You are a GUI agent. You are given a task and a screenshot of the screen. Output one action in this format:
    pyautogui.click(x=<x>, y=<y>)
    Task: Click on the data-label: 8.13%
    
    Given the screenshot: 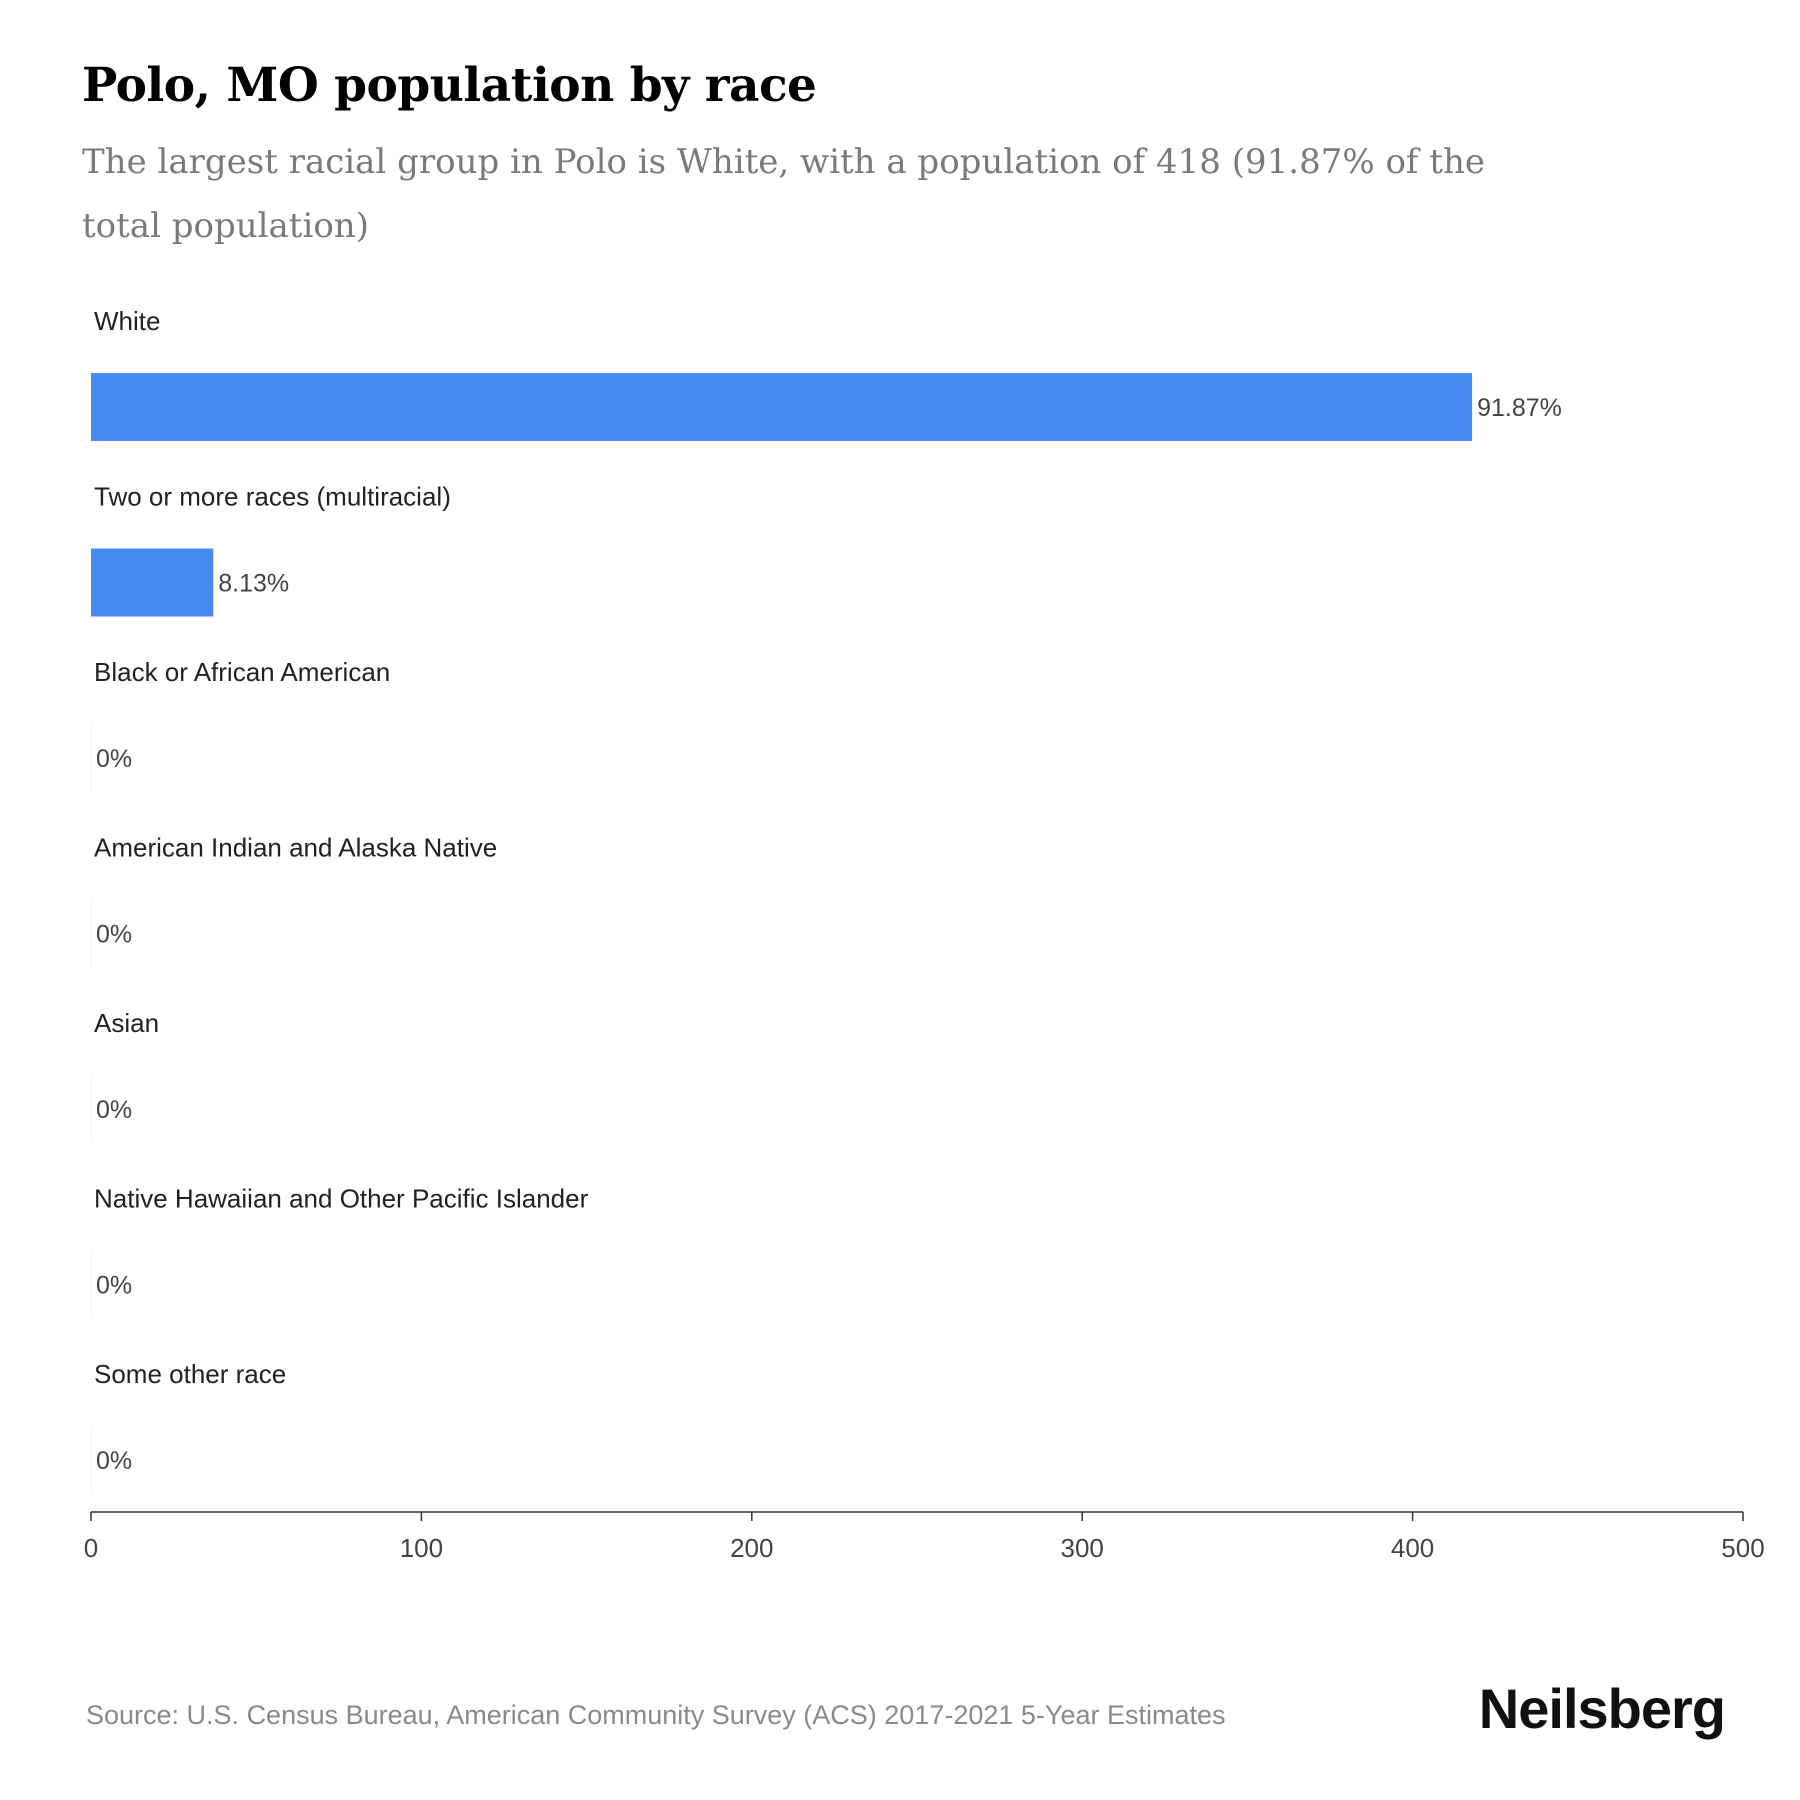 What is the action you would take?
    pyautogui.click(x=253, y=584)
    